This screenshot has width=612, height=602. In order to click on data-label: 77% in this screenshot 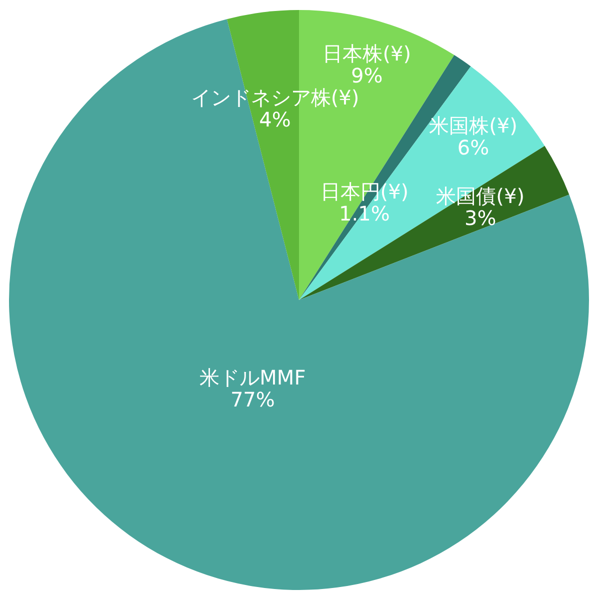, I will do `click(252, 400)`.